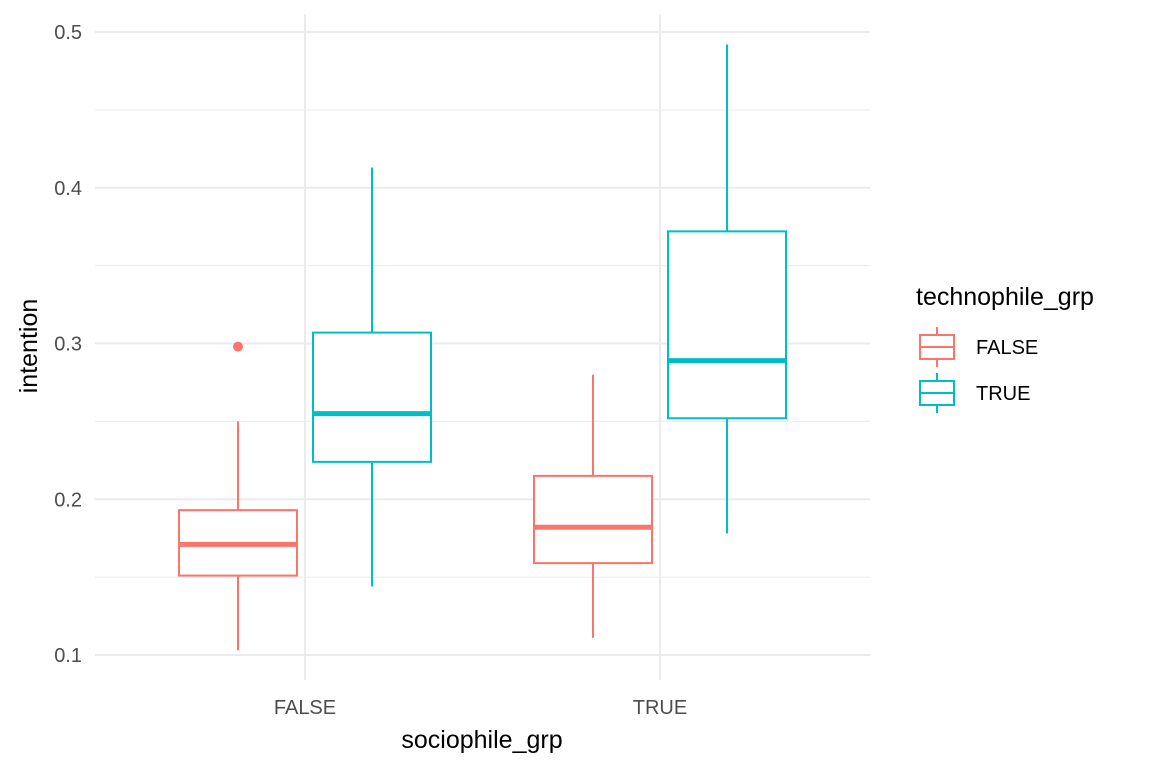 The width and height of the screenshot is (1152, 768). I want to click on y-tick-label: 0.3, so click(68, 345).